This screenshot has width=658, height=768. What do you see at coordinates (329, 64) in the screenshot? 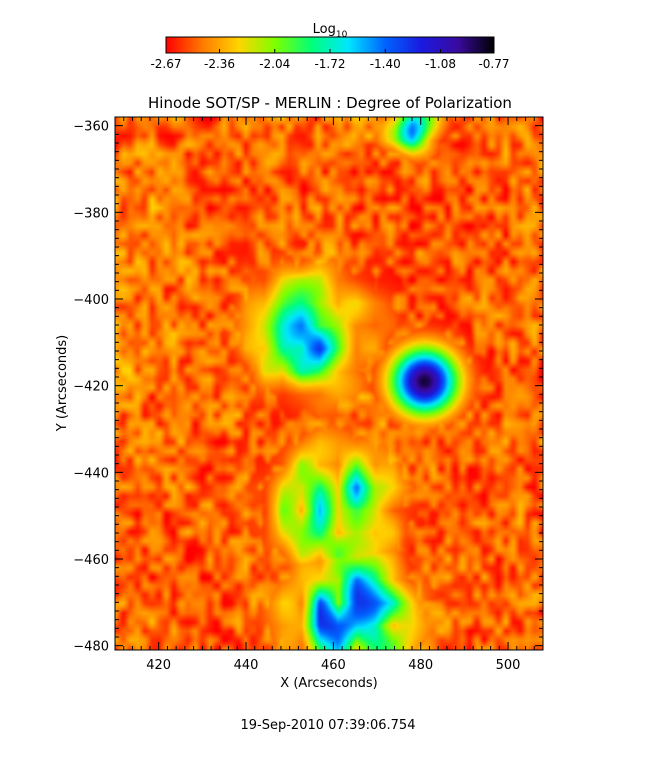
I see `colorbar-tick-label: -1.72` at bounding box center [329, 64].